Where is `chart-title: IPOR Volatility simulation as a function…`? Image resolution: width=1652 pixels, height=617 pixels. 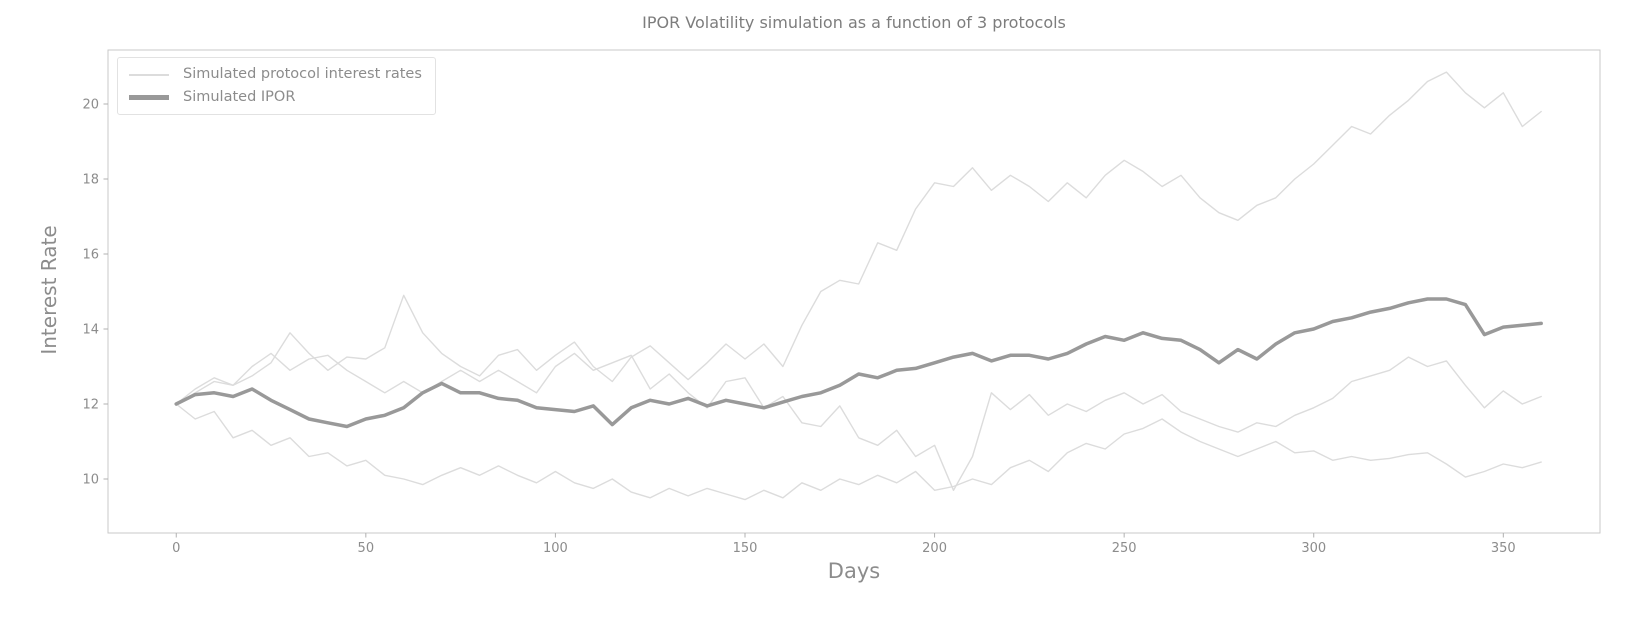
chart-title: IPOR Volatility simulation as a function… is located at coordinates (854, 22).